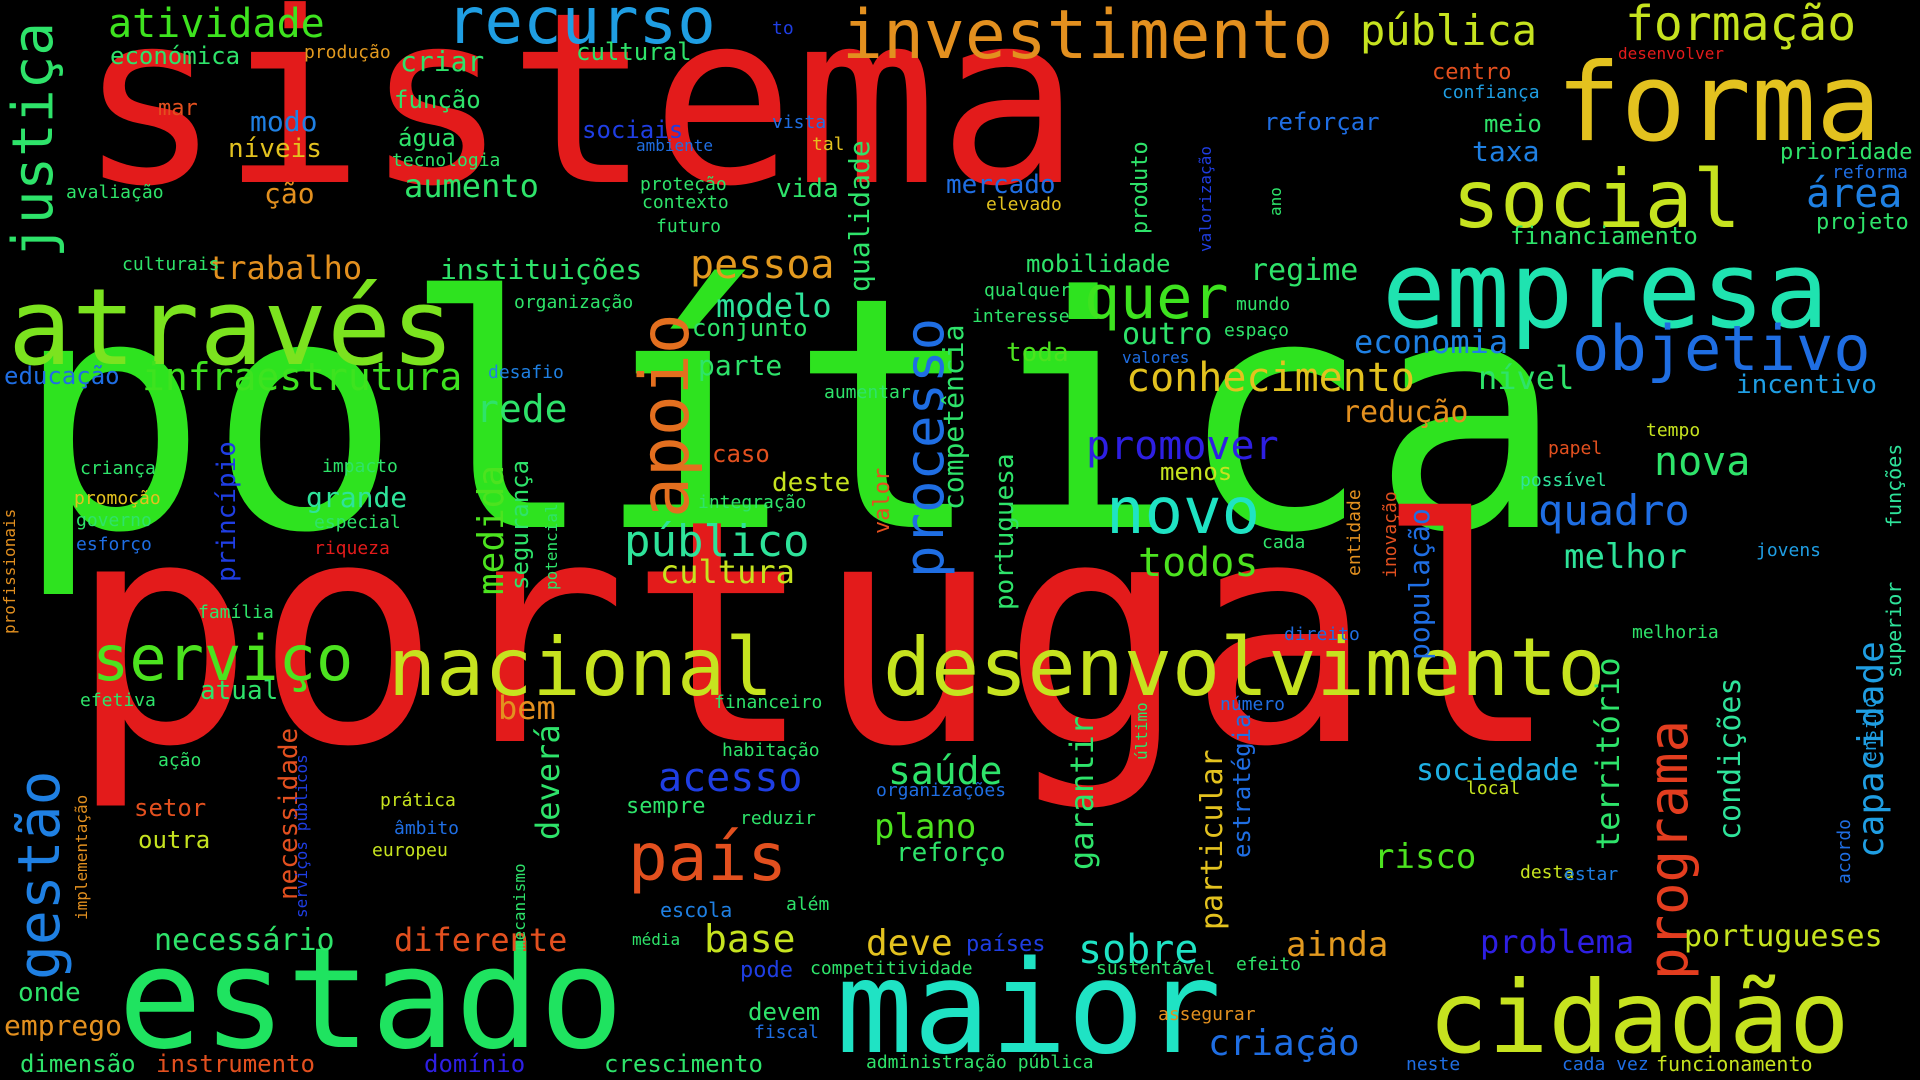 This screenshot has height=1080, width=1920. Describe the element at coordinates (1431, 342) in the screenshot. I see `word: economia` at that location.